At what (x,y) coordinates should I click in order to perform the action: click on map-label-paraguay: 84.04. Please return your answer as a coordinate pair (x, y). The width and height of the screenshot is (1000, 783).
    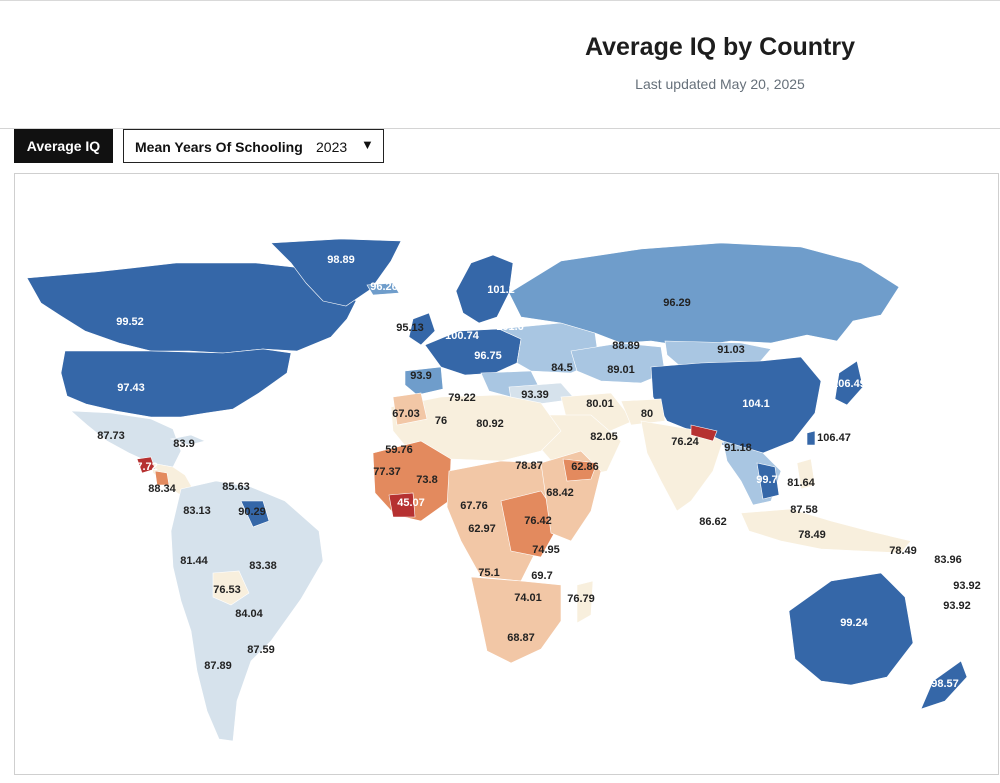
    Looking at the image, I should click on (249, 614).